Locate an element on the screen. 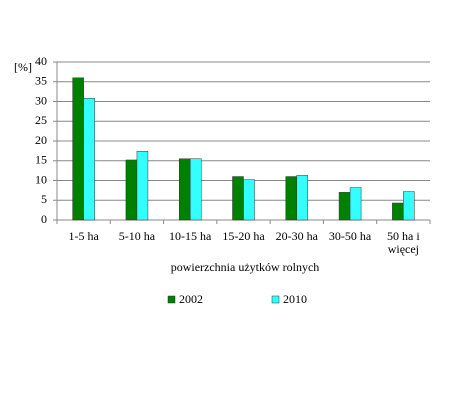 Image resolution: width=450 pixels, height=405 pixels. y-axis-label: [%] is located at coordinates (23, 67).